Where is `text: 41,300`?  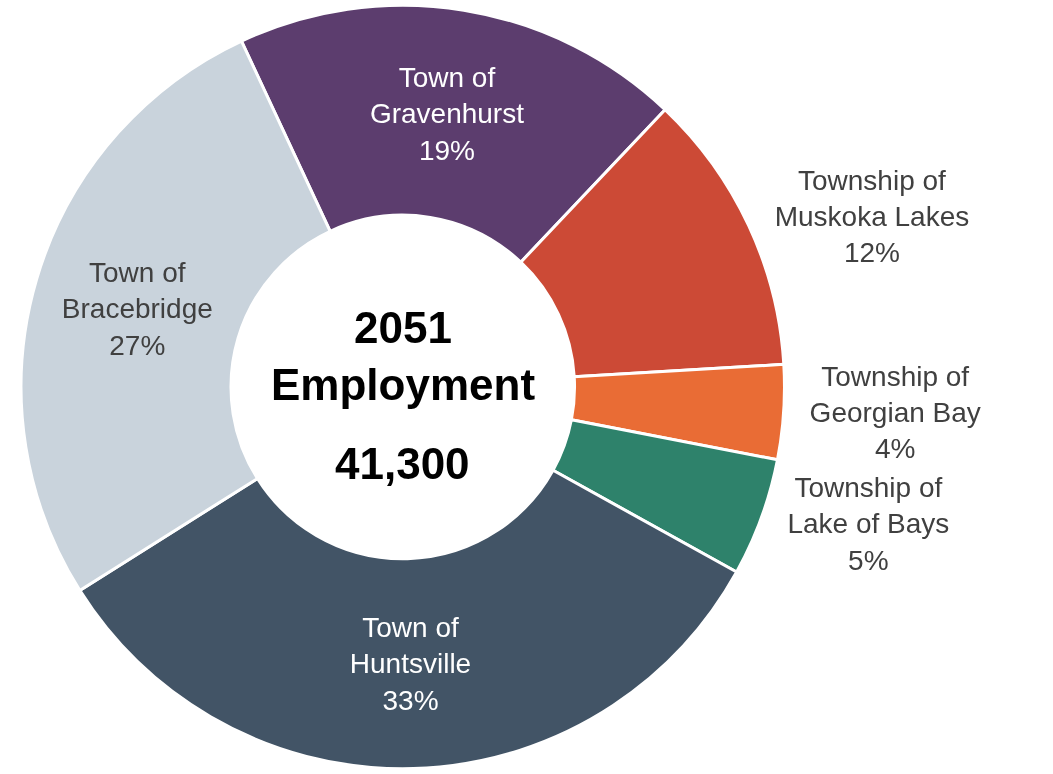 text: 41,300 is located at coordinates (402, 463).